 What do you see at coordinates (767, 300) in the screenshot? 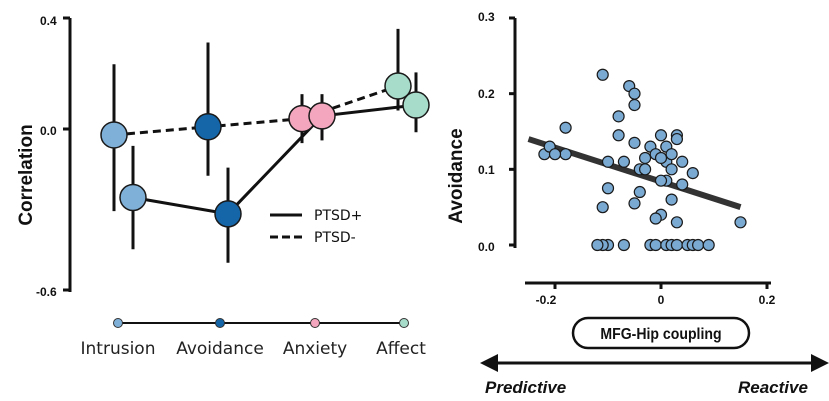
I see `right-x-tick-label: 0.2` at bounding box center [767, 300].